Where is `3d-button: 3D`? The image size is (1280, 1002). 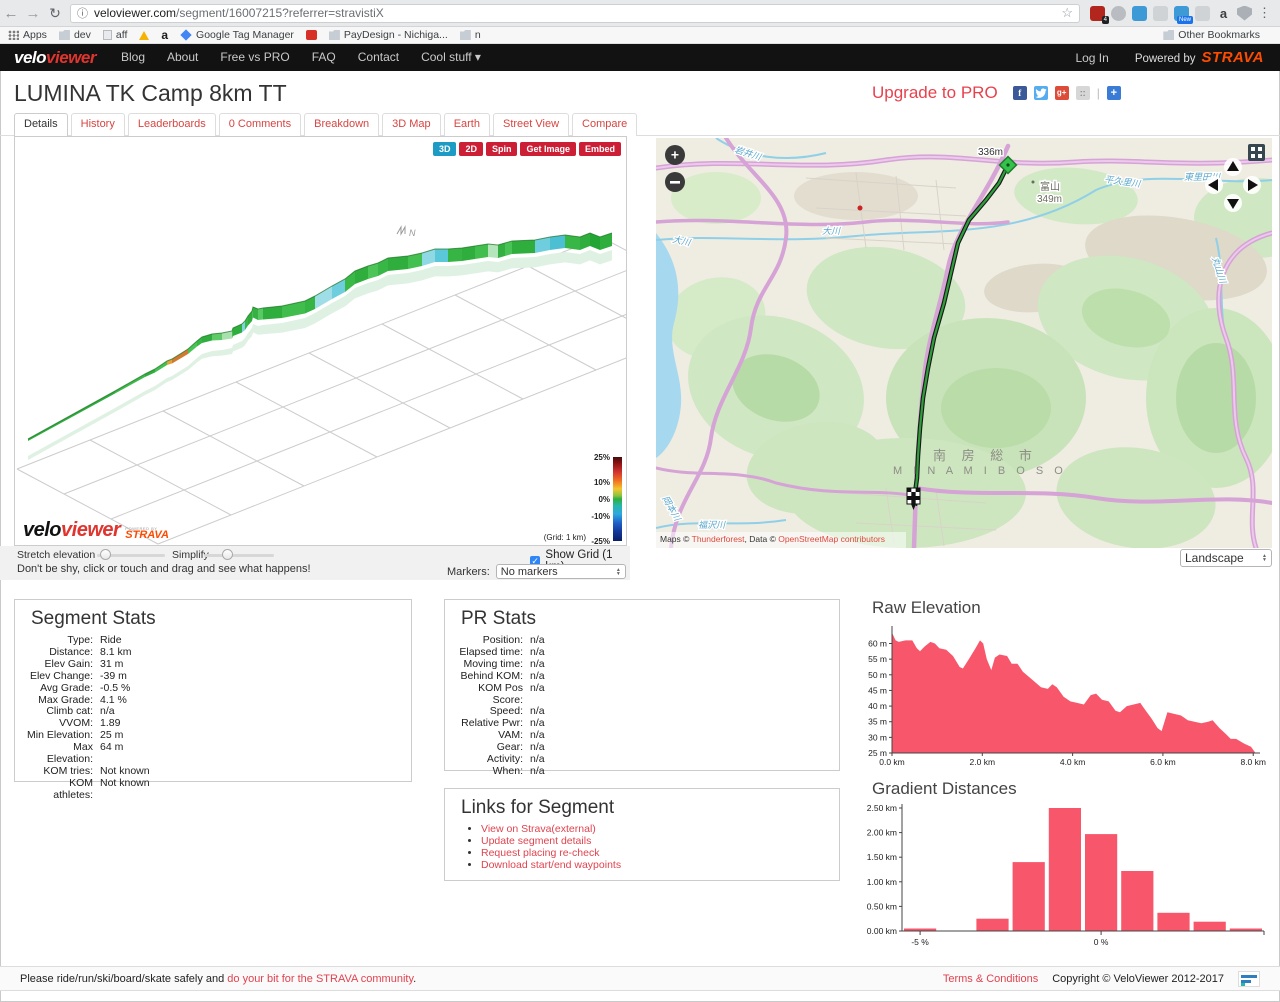
3d-button: 3D is located at coordinates (444, 149).